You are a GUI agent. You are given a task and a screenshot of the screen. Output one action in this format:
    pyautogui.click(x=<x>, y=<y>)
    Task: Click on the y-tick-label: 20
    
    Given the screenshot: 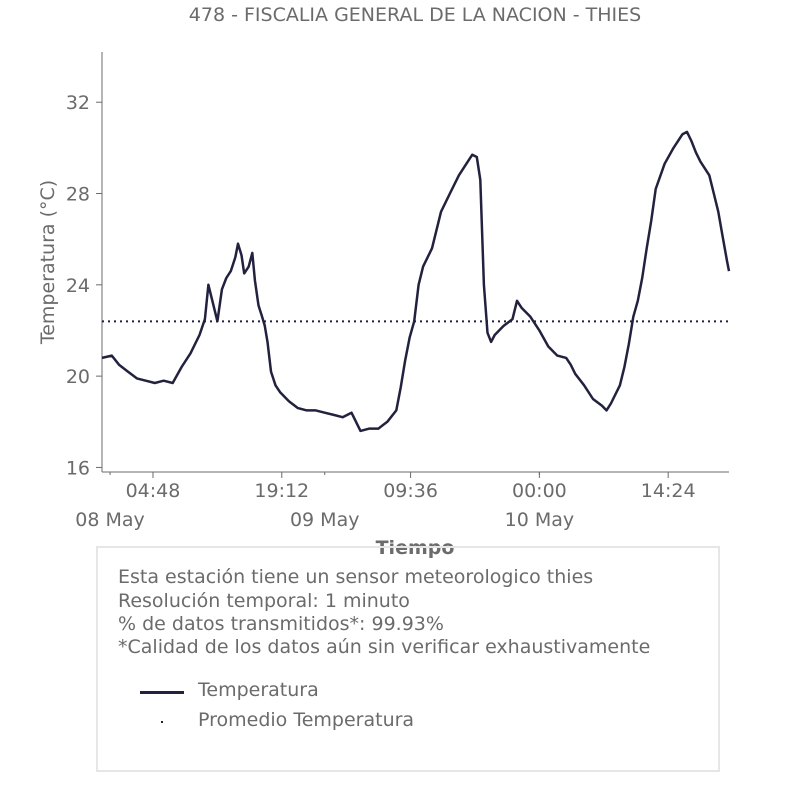 What is the action you would take?
    pyautogui.click(x=78, y=377)
    